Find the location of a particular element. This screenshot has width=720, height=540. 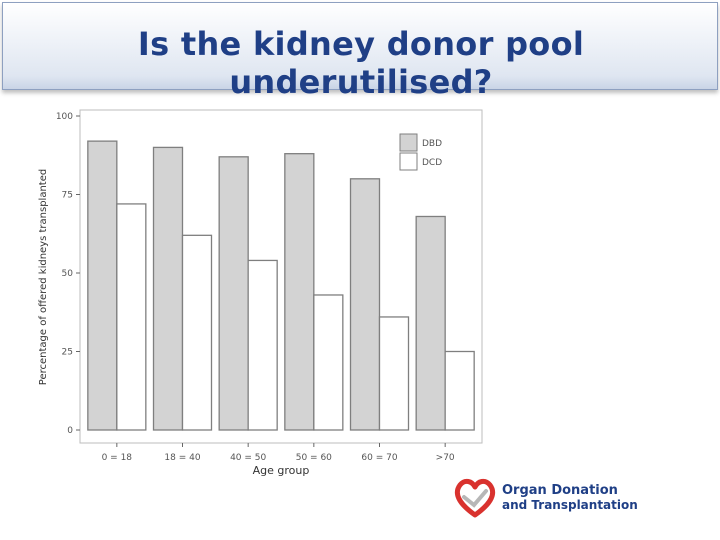

legend-swatch-dbd is located at coordinates (408, 142).